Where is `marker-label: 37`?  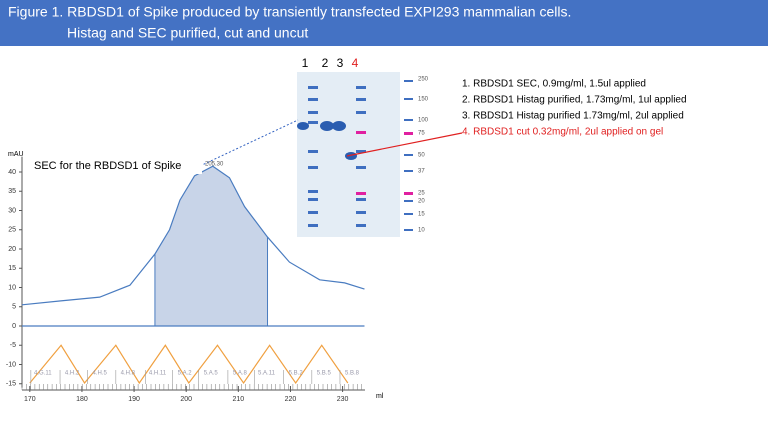
marker-label: 37 is located at coordinates (421, 172).